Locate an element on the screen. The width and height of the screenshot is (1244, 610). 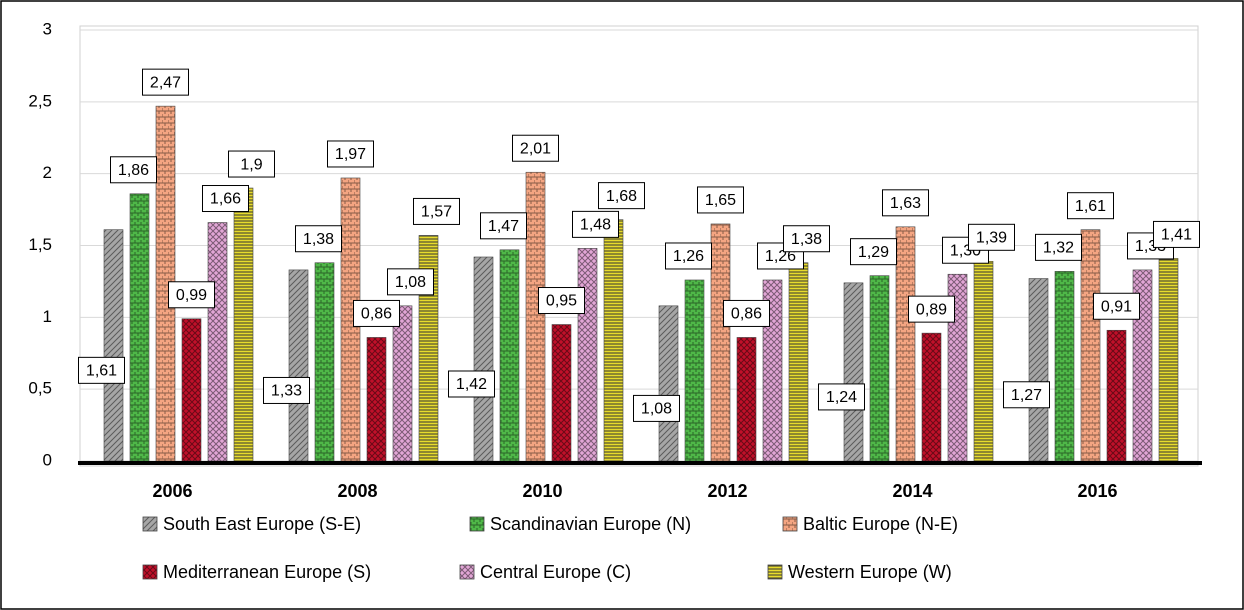
data-label: 1,66 is located at coordinates (225, 199).